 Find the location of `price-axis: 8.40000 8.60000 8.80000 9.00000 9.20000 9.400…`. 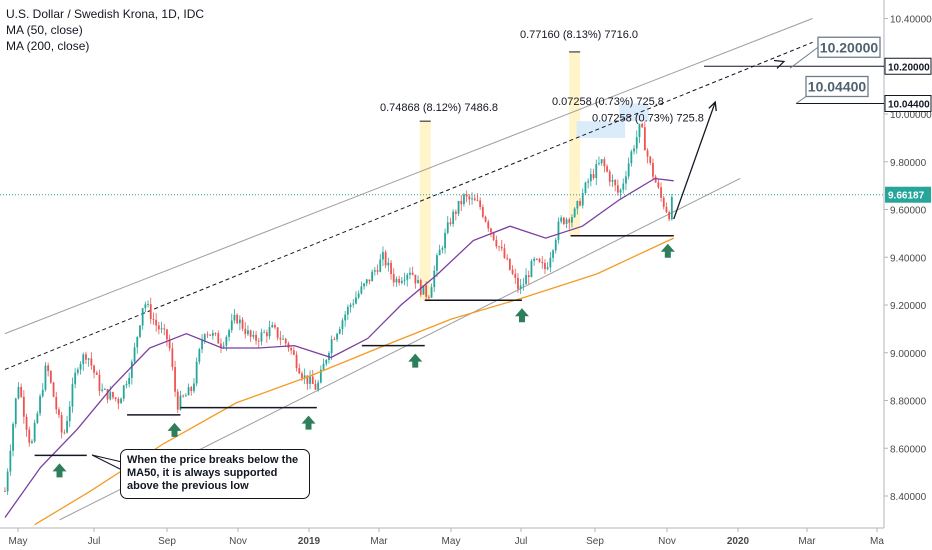

price-axis: 8.40000 8.60000 8.80000 9.00000 9.20000 9.400… is located at coordinates (908, 259).